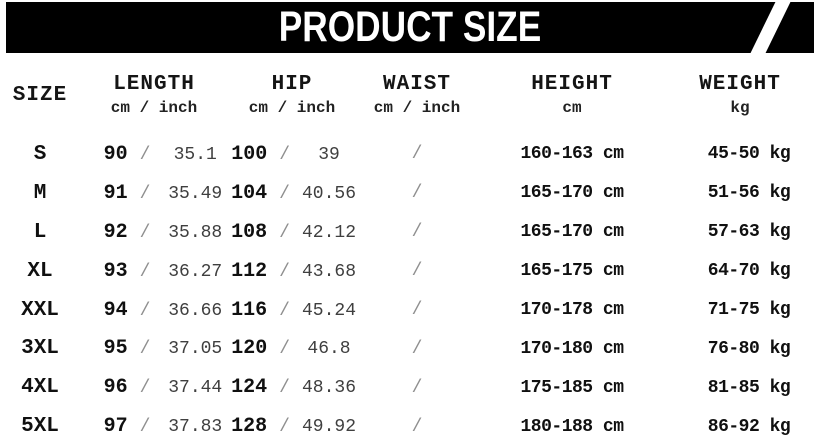  I want to click on height-value: 180-188 cm, so click(572, 426).